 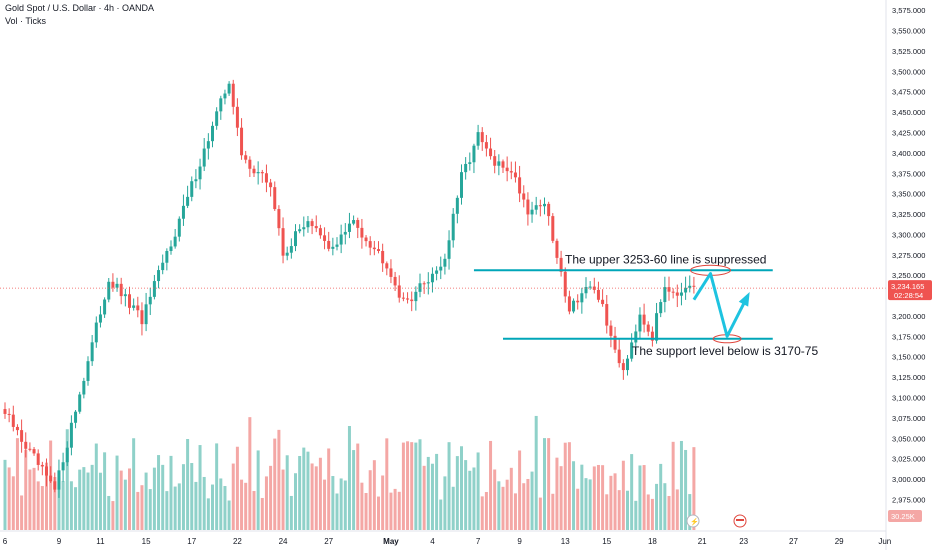 What do you see at coordinates (721, 305) in the screenshot?
I see `projection-path` at bounding box center [721, 305].